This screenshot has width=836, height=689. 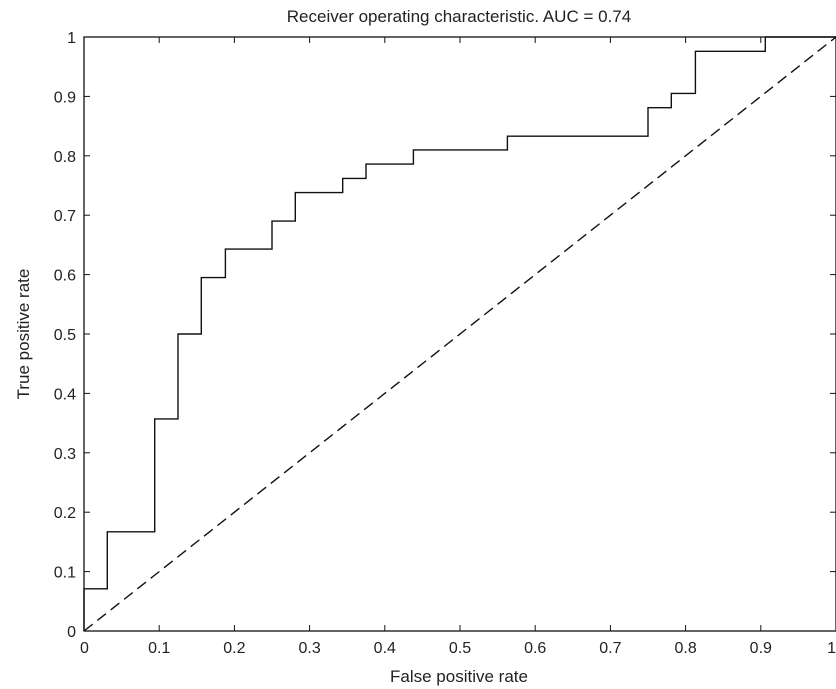 I want to click on x-axis-label: False positive rate, so click(x=459, y=676).